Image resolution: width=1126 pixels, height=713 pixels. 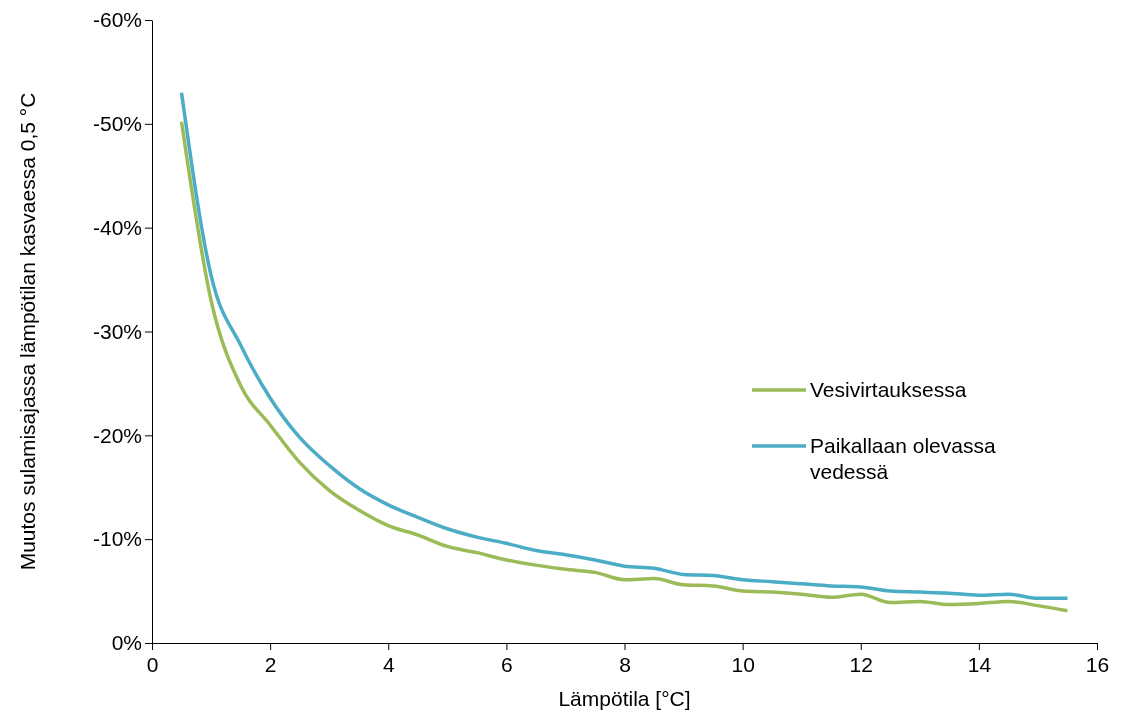 I want to click on y-tick-label: -30%, so click(x=117, y=331).